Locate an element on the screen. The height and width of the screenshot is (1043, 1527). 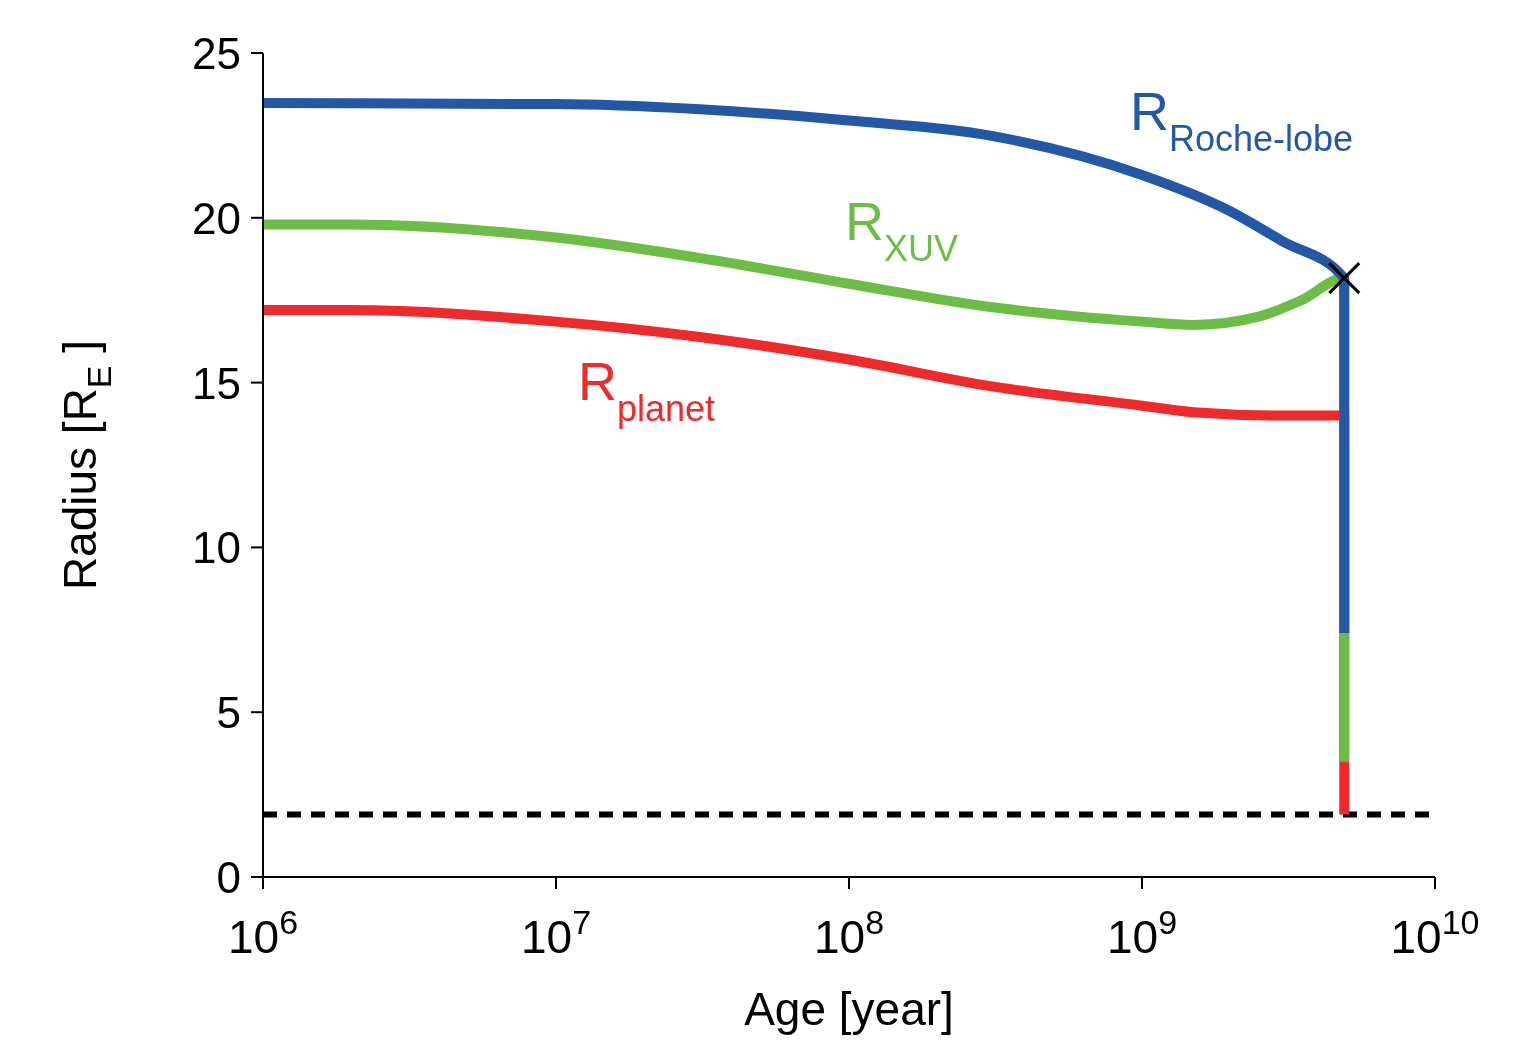
x-tick-label: 10$^{9}$ is located at coordinates (1142, 933).